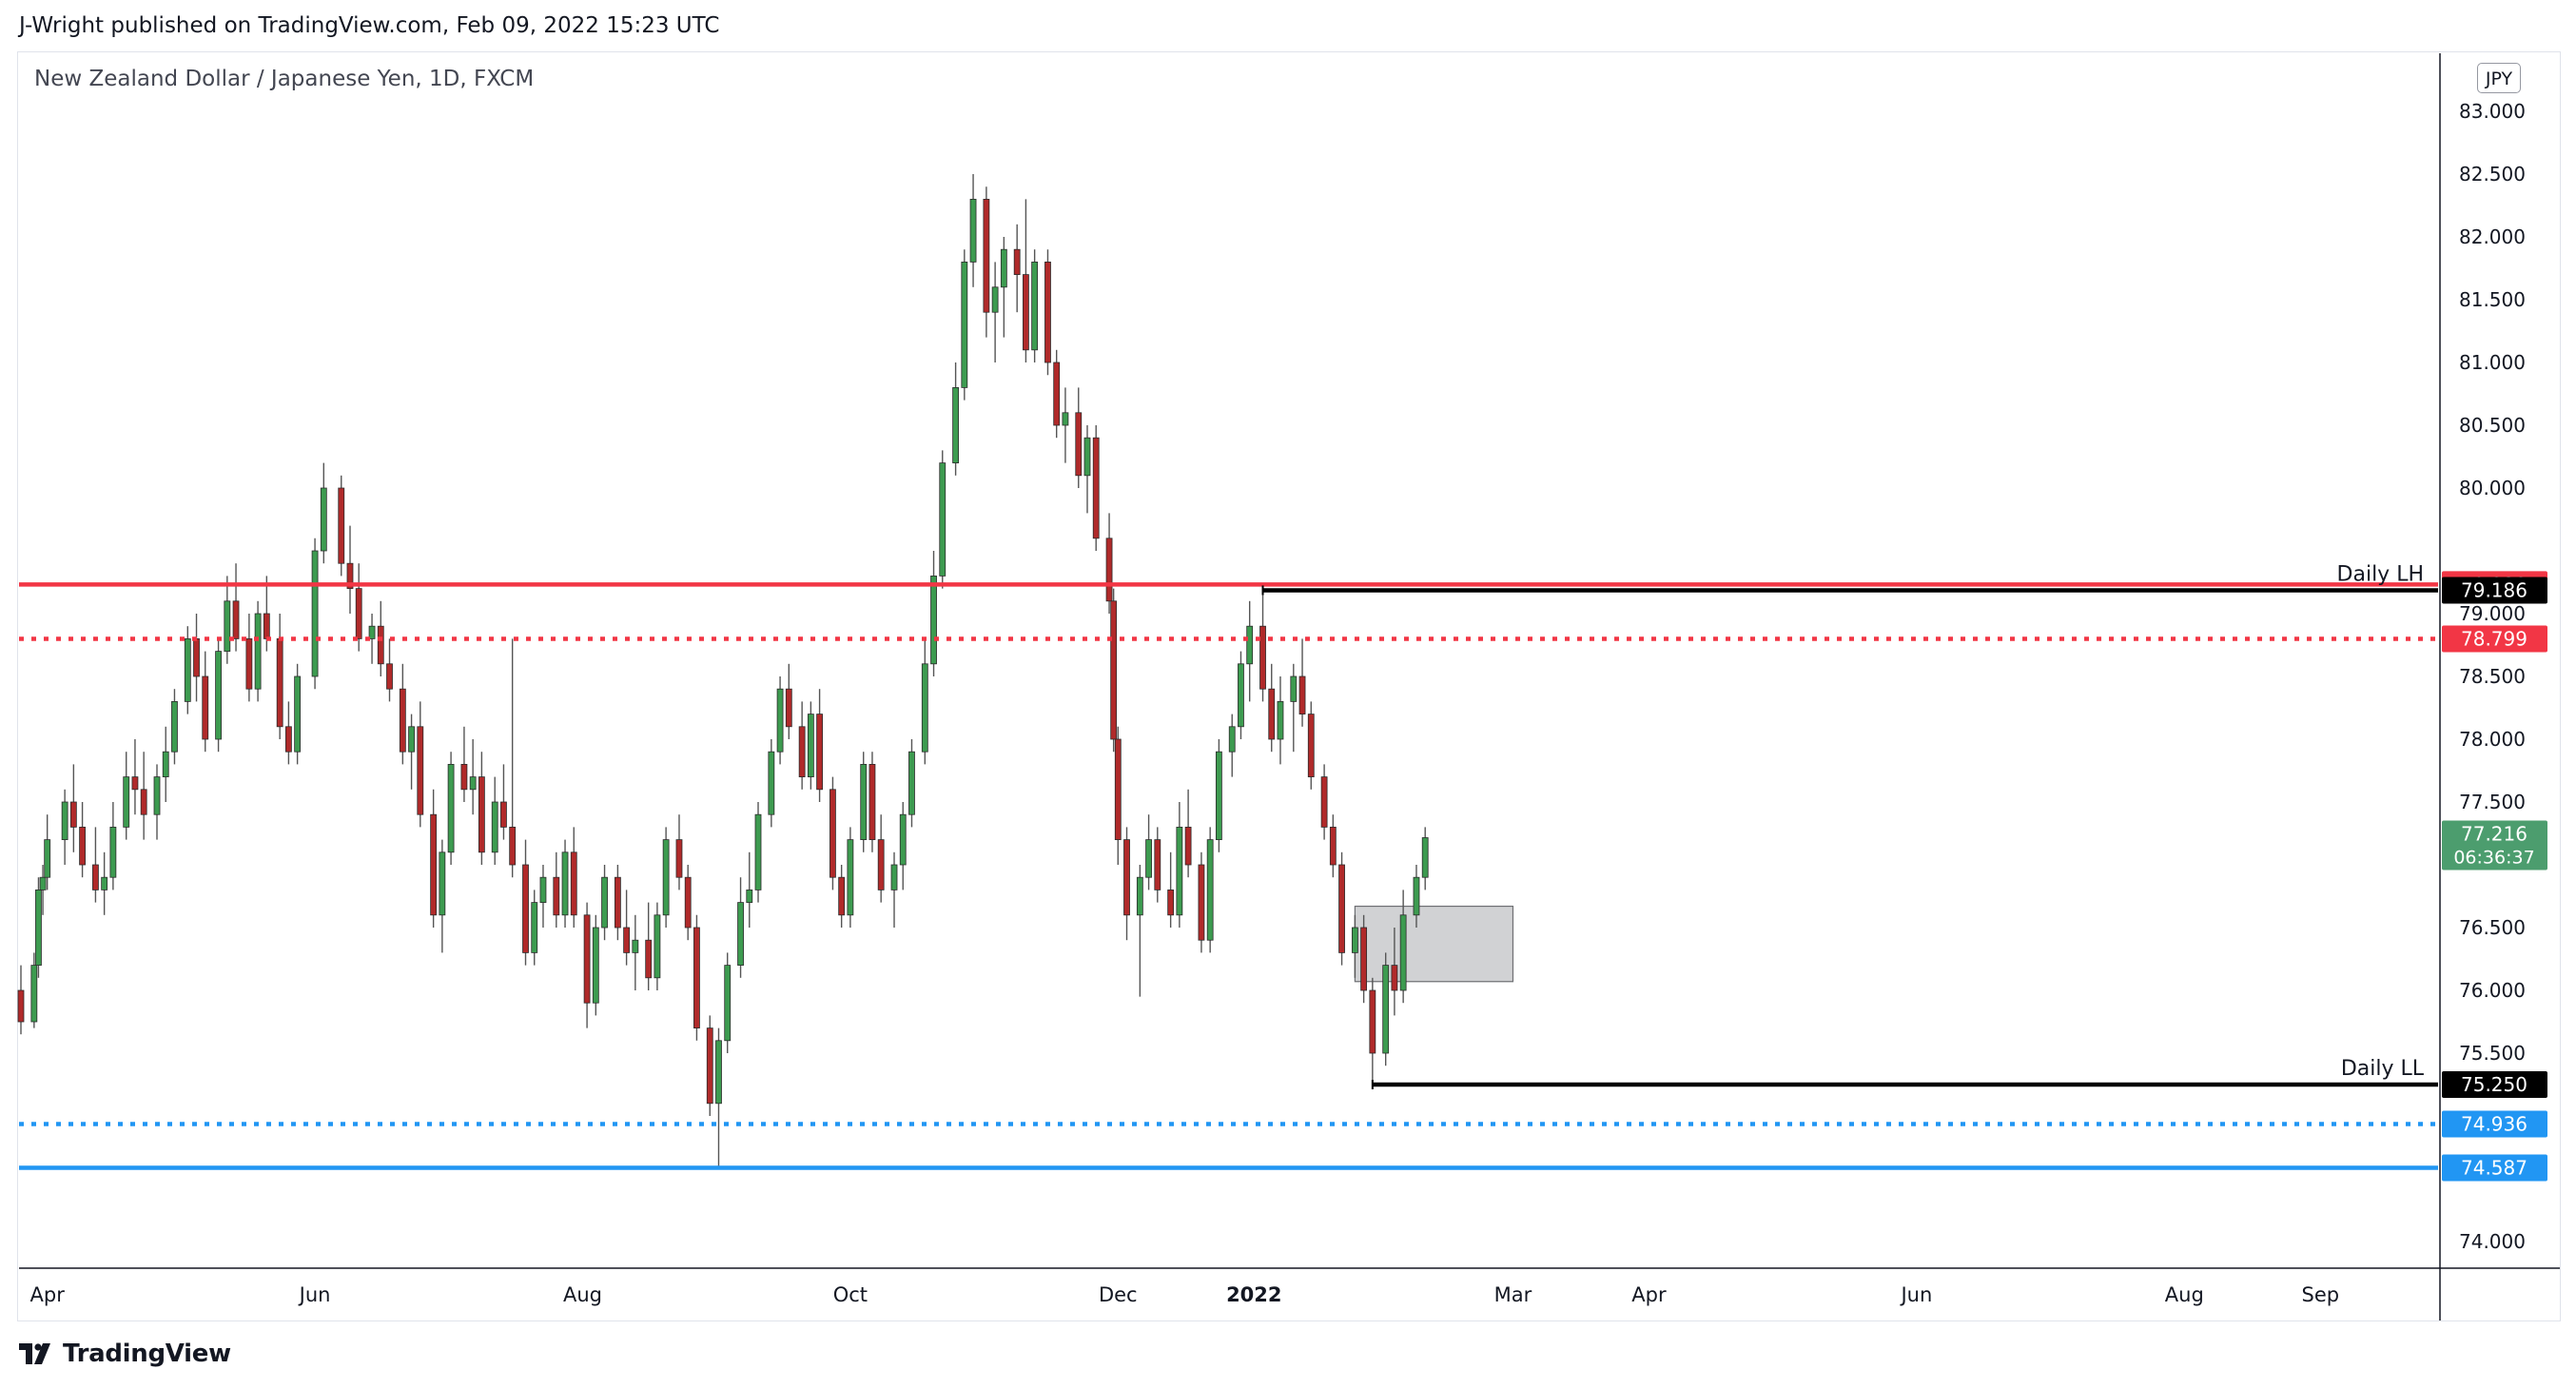 Image resolution: width=2576 pixels, height=1389 pixels. I want to click on price-tag-label: 79.186, so click(2494, 589).